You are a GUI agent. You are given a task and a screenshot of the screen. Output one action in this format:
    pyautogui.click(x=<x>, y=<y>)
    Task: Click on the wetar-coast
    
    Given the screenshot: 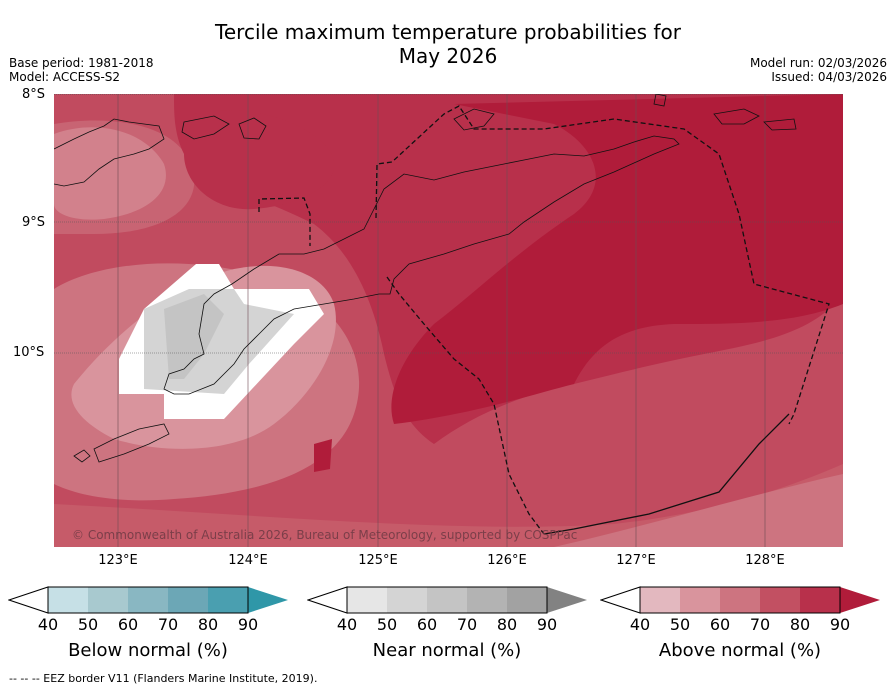 What is the action you would take?
    pyautogui.click(x=474, y=119)
    